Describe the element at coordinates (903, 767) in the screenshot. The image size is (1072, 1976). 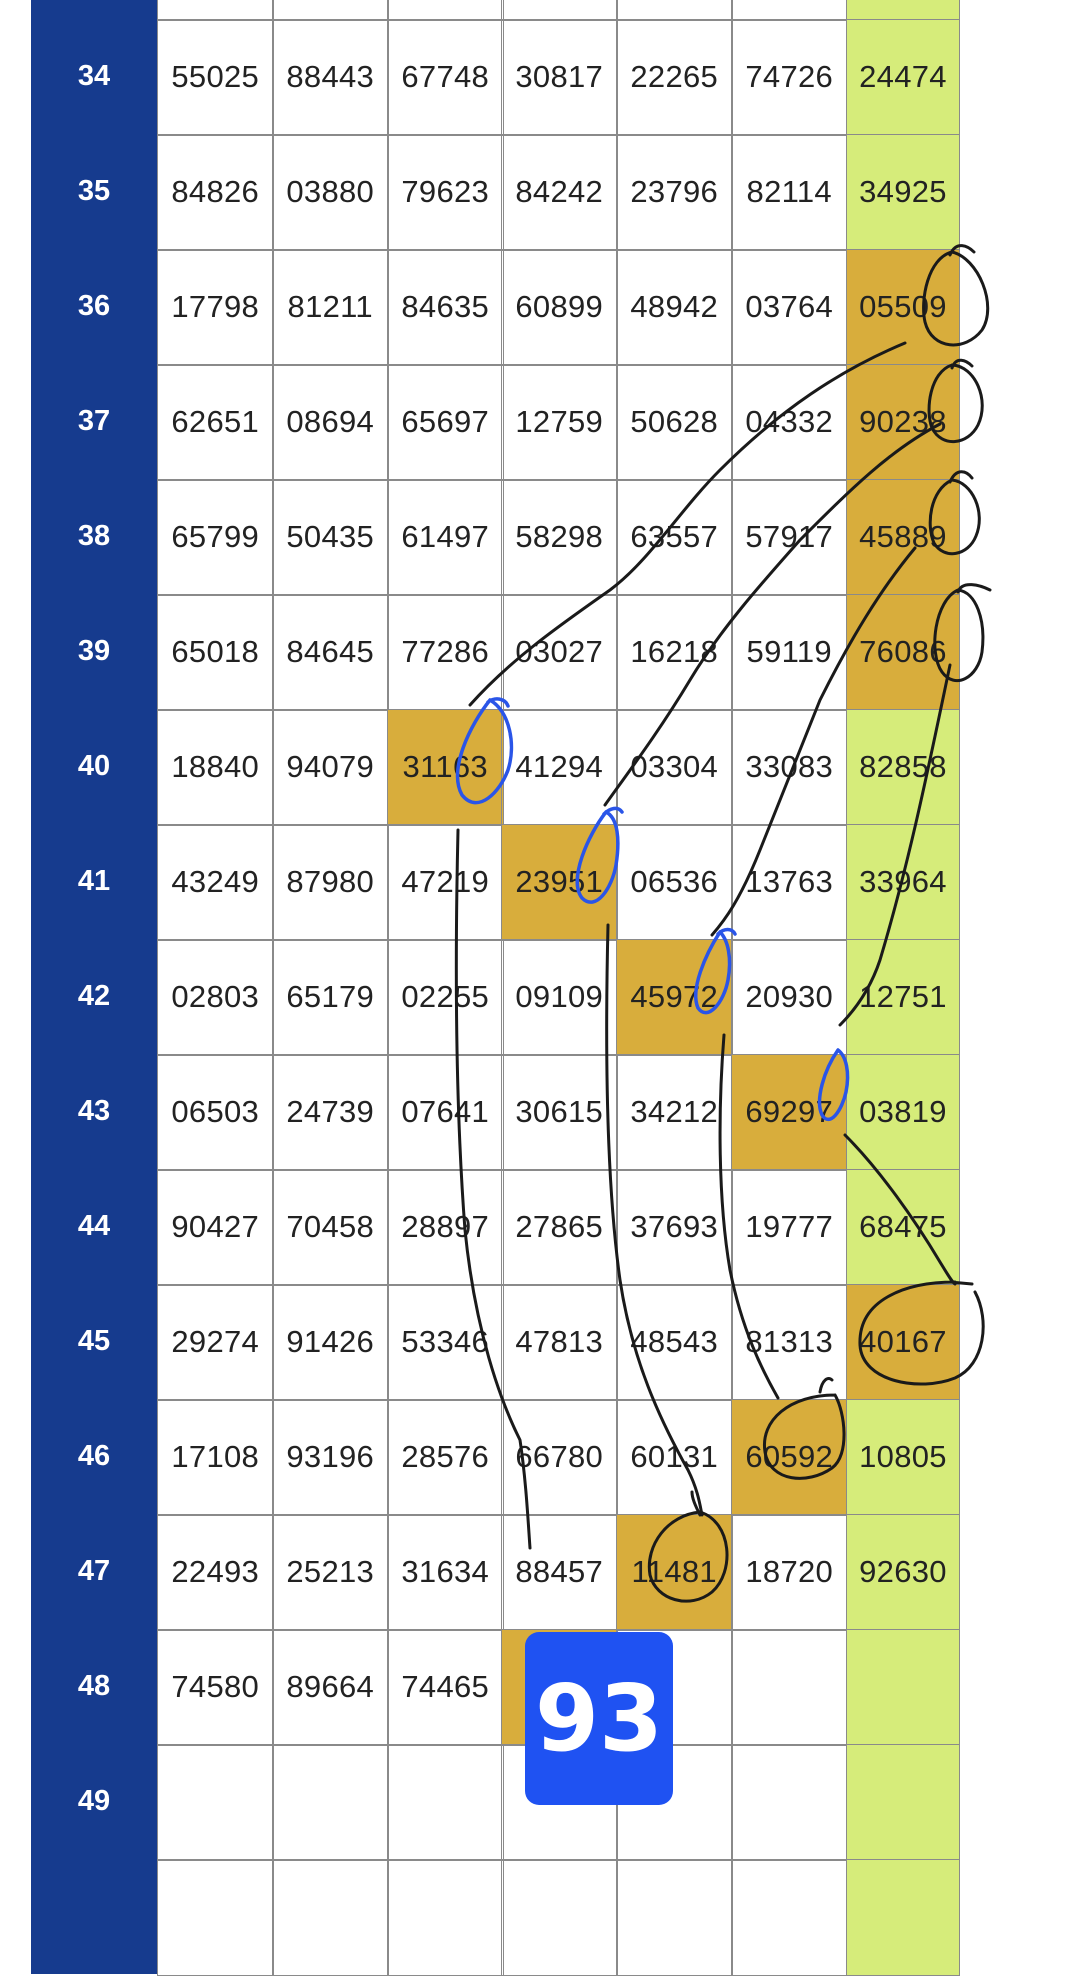
I see `result-cell: 82858` at that location.